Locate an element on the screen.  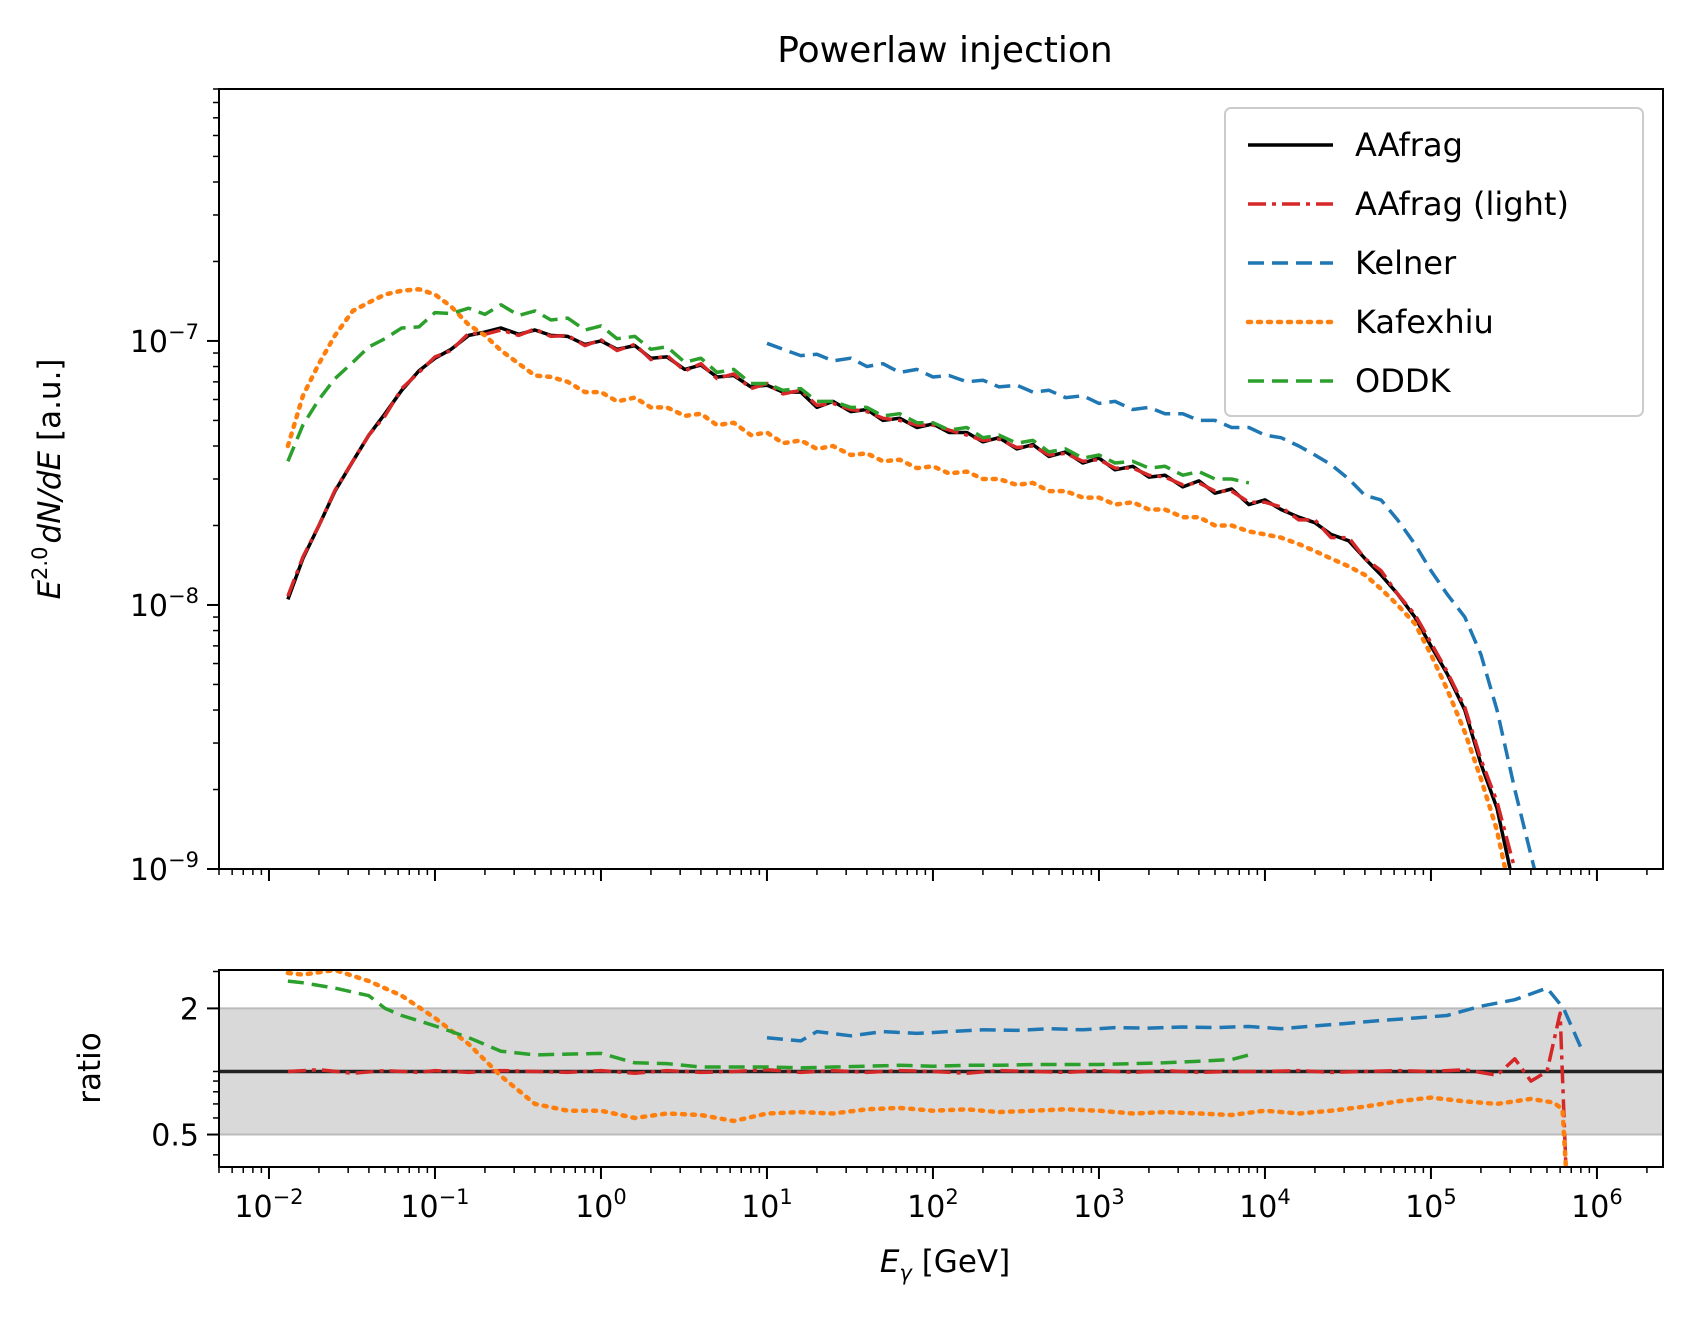
ratio-series-aafrag-light is located at coordinates (927, 1089).